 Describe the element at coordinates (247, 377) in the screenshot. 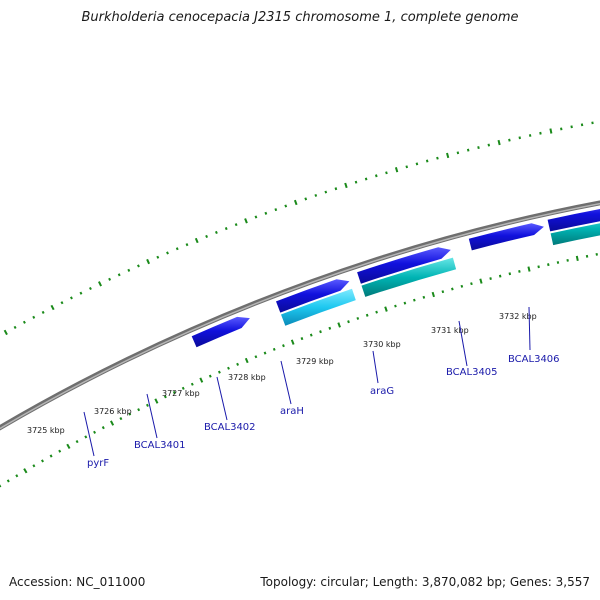

I see `kbp-label: 3728 kbp` at that location.